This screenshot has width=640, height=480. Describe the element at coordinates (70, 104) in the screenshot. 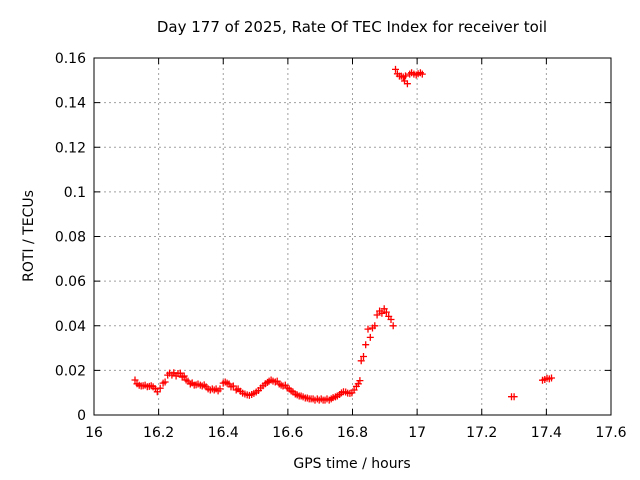

I see `y-tick-label: 0.14` at that location.